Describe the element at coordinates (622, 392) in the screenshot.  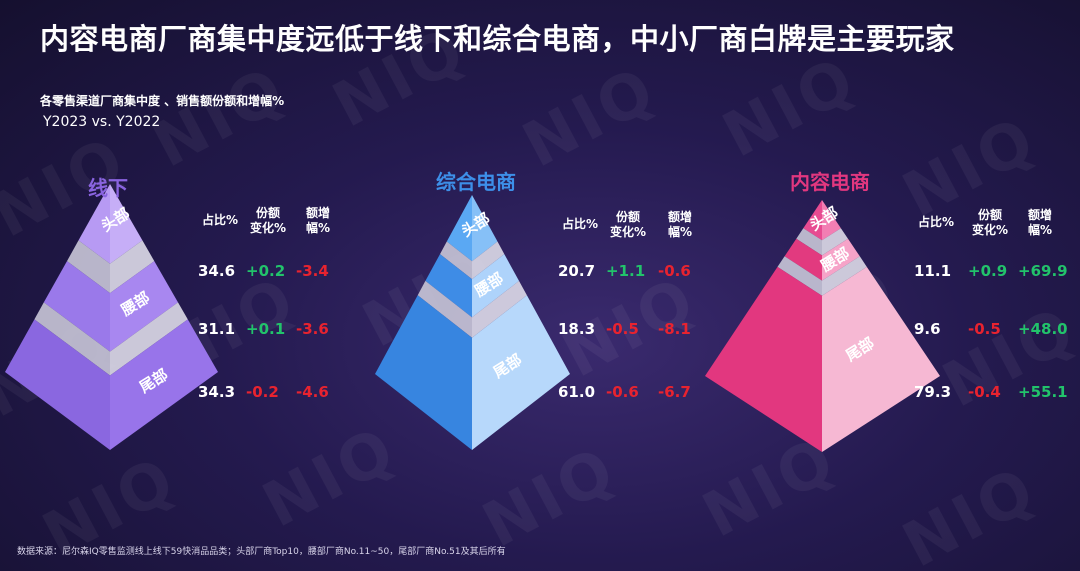
I see `share-change-value: -0.6` at that location.